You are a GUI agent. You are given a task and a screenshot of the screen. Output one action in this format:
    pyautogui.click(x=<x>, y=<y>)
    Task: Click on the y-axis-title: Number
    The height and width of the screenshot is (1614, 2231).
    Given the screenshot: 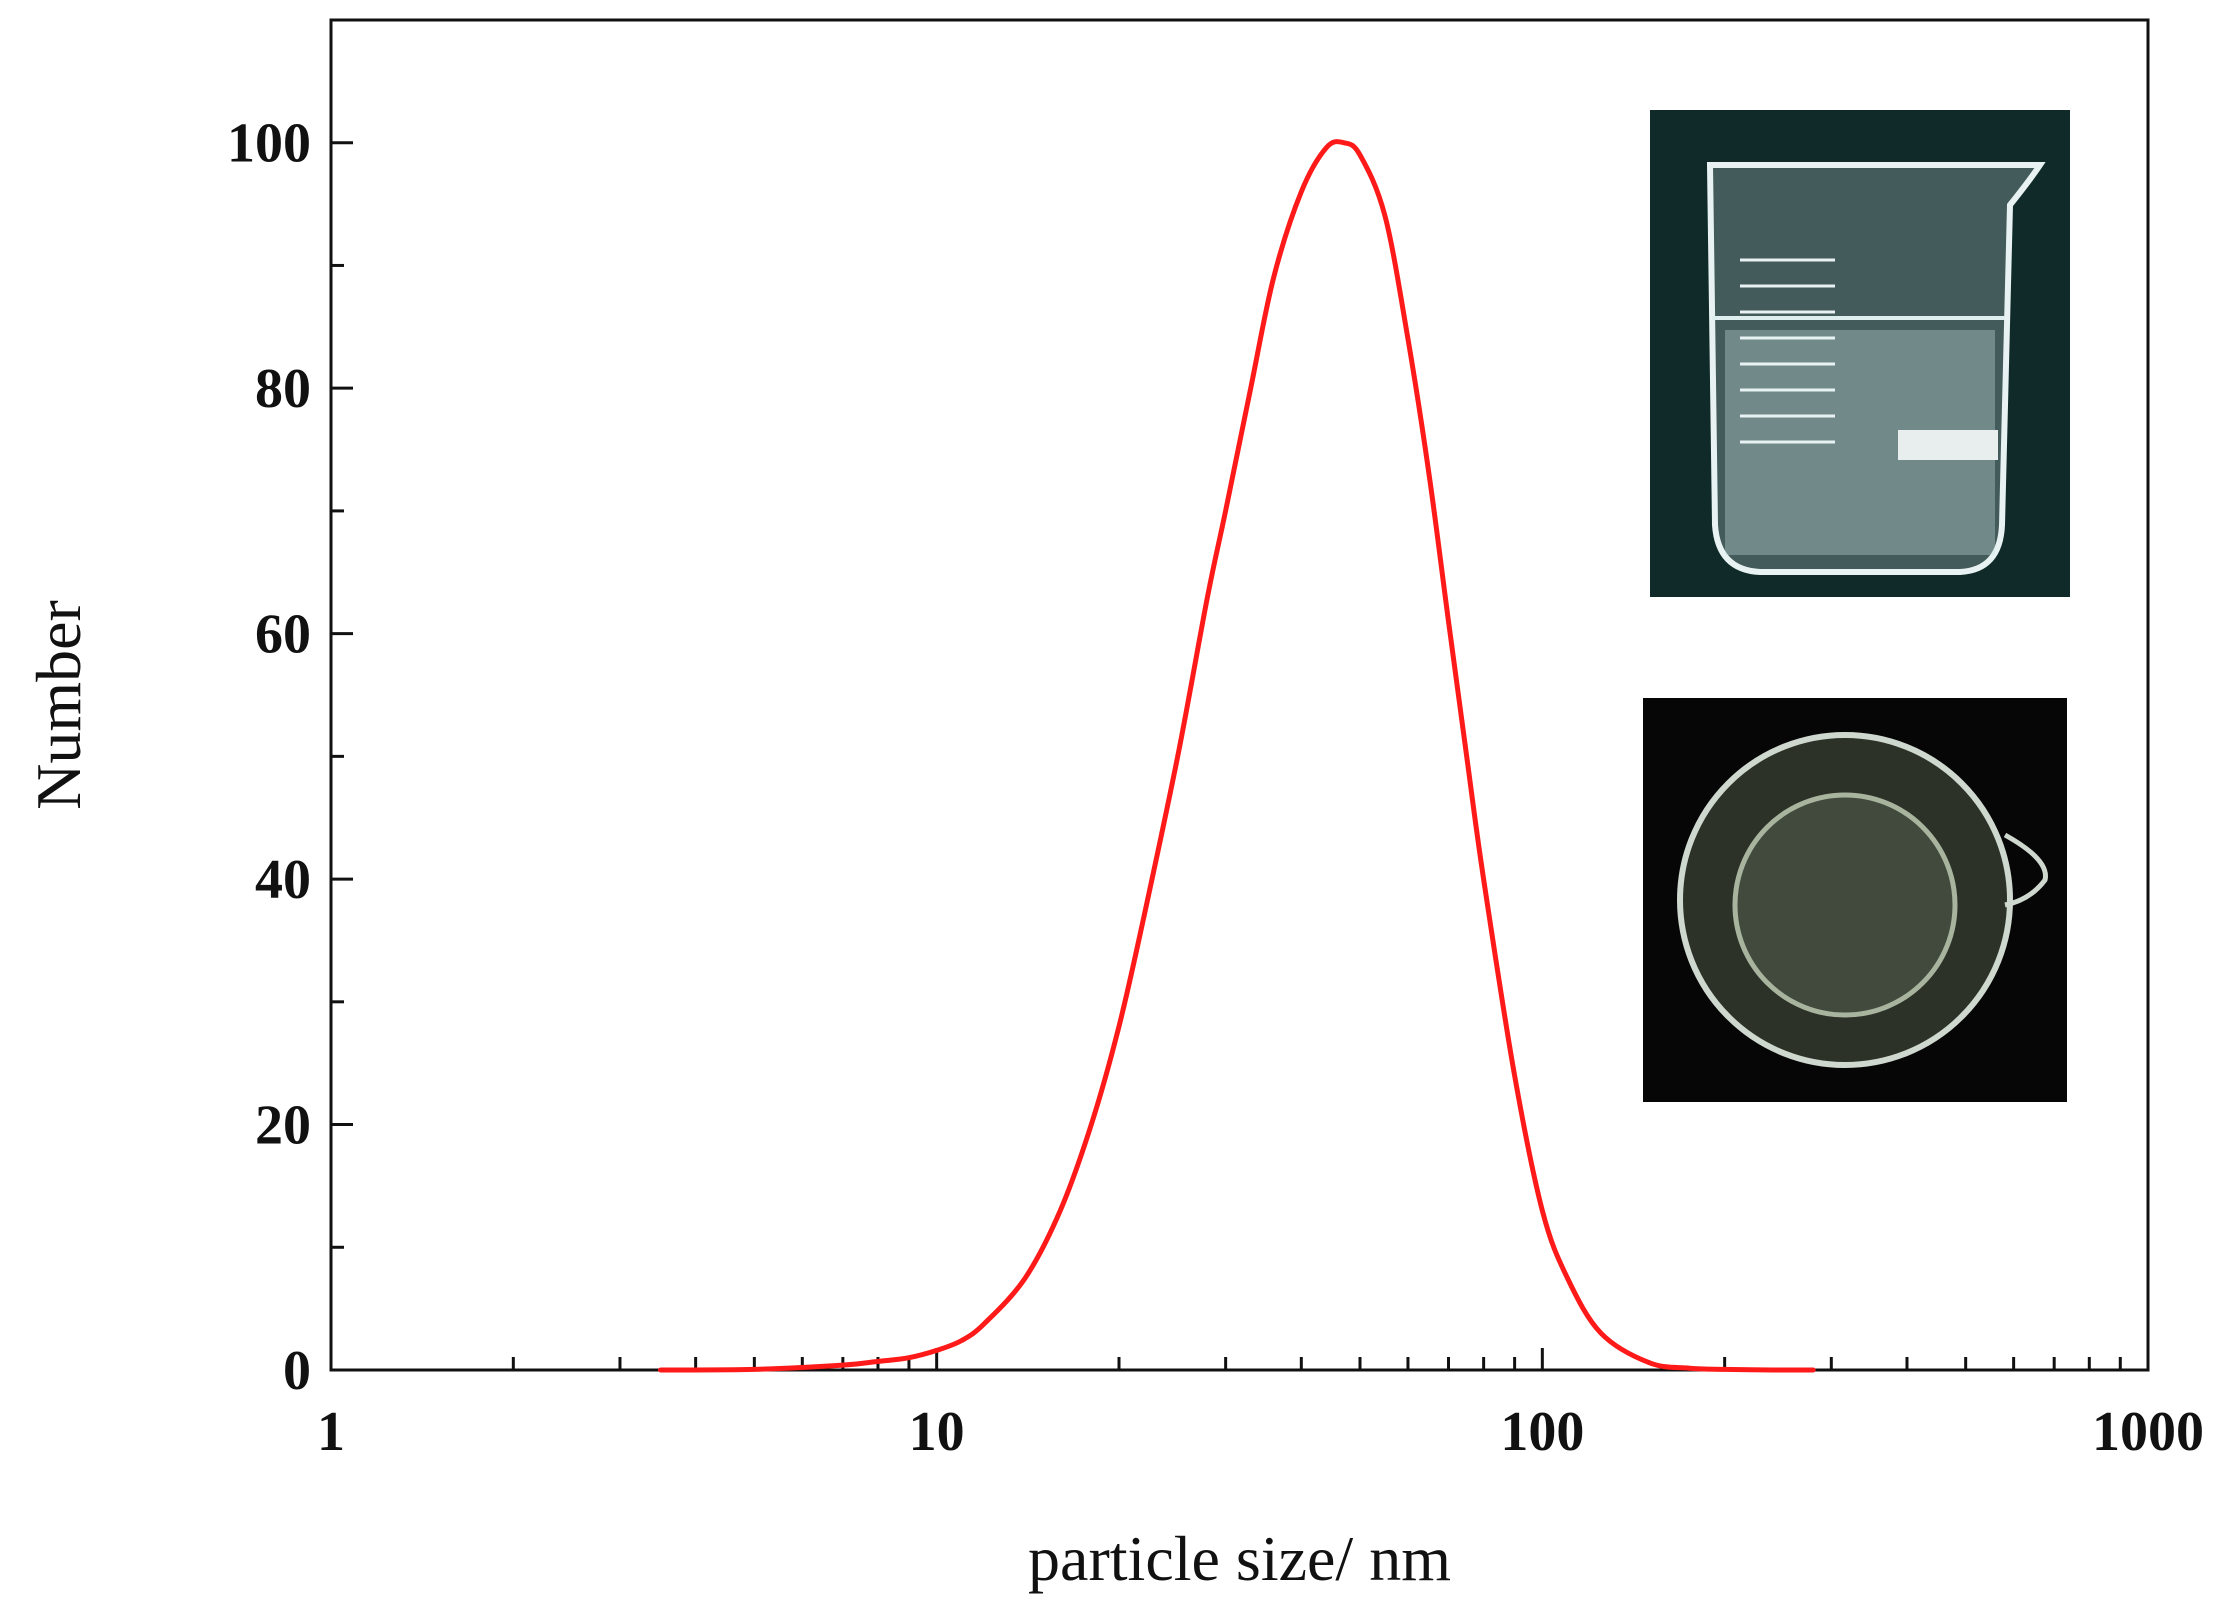 What is the action you would take?
    pyautogui.click(x=58, y=705)
    